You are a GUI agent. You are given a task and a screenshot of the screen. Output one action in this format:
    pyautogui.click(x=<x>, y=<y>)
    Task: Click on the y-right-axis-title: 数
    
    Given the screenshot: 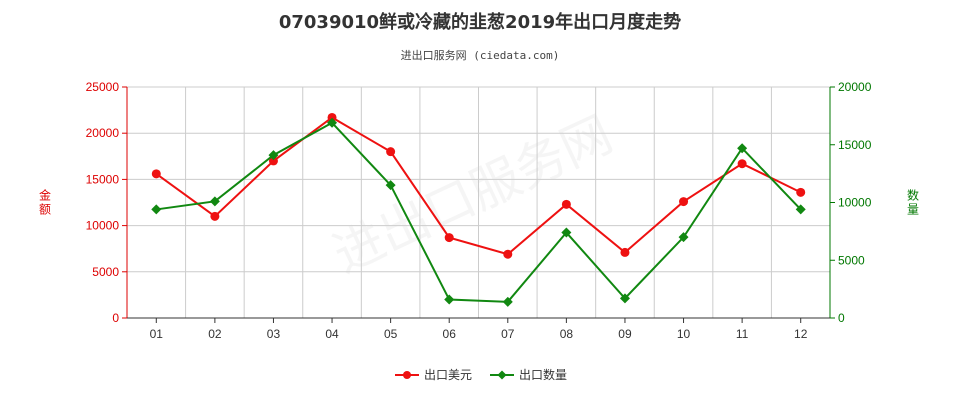 What is the action you would take?
    pyautogui.click(x=913, y=195)
    